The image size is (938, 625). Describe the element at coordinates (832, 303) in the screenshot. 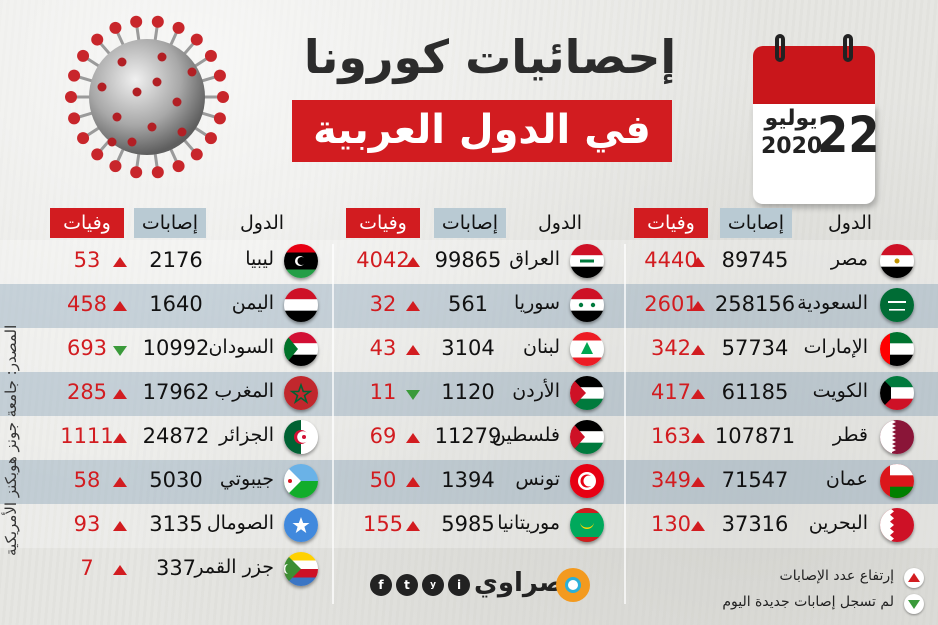

I see `country-name: السعودية` at that location.